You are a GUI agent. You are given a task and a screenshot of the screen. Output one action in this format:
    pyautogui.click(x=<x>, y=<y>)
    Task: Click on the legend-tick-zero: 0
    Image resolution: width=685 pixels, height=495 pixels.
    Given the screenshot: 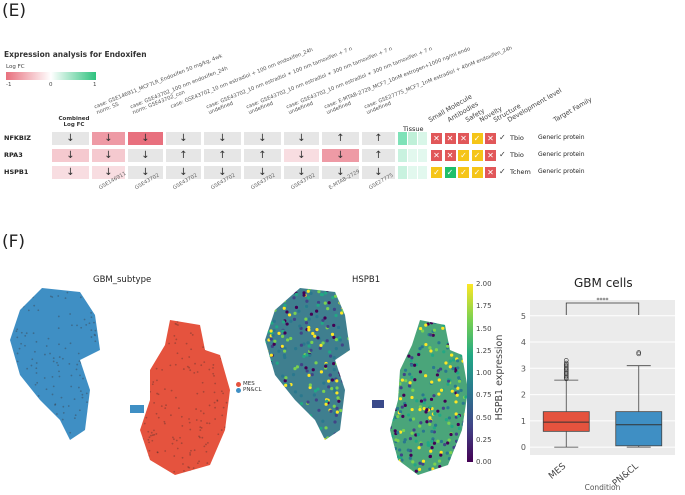 What is the action you would take?
    pyautogui.click(x=51, y=85)
    